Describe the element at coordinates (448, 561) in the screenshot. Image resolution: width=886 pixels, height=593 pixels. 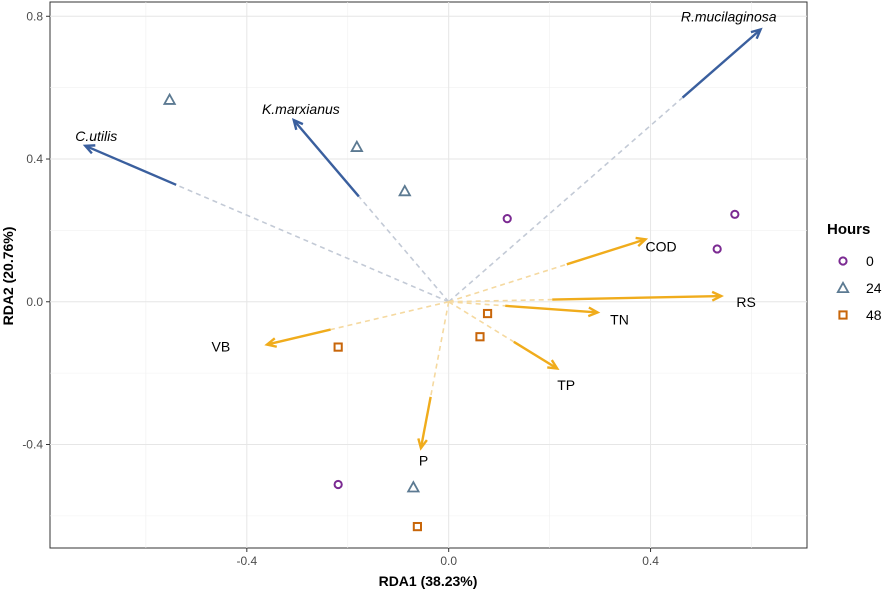
I see `x-tick-label: 0.0` at that location.